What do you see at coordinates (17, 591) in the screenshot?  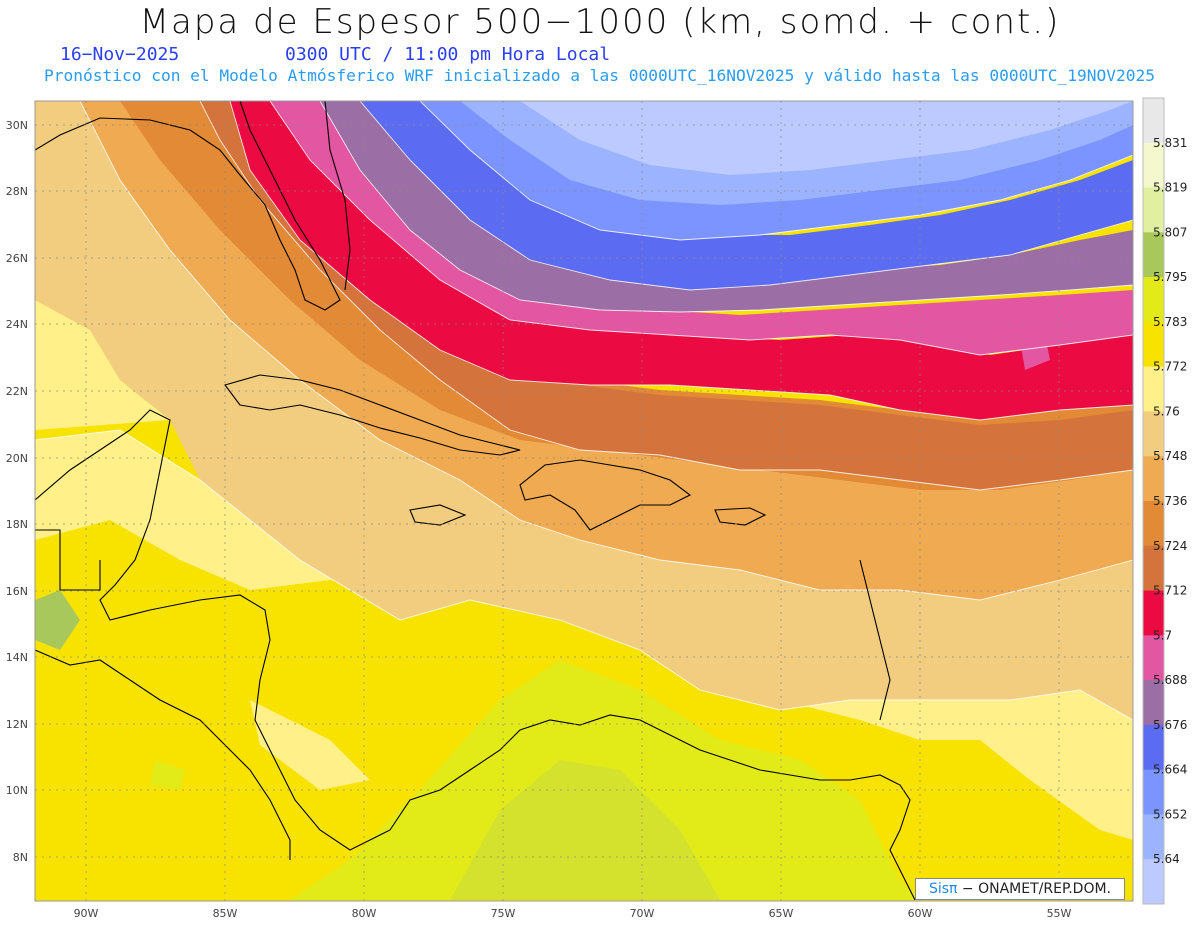 I see `lat-label: 16N` at bounding box center [17, 591].